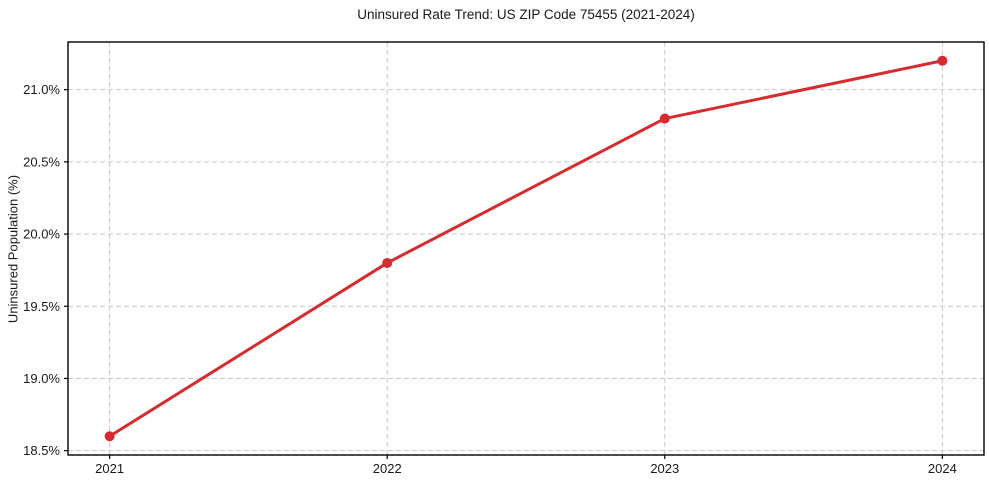 This screenshot has width=989, height=490. Describe the element at coordinates (41, 89) in the screenshot. I see `y-tick-label: 21.0%` at that location.